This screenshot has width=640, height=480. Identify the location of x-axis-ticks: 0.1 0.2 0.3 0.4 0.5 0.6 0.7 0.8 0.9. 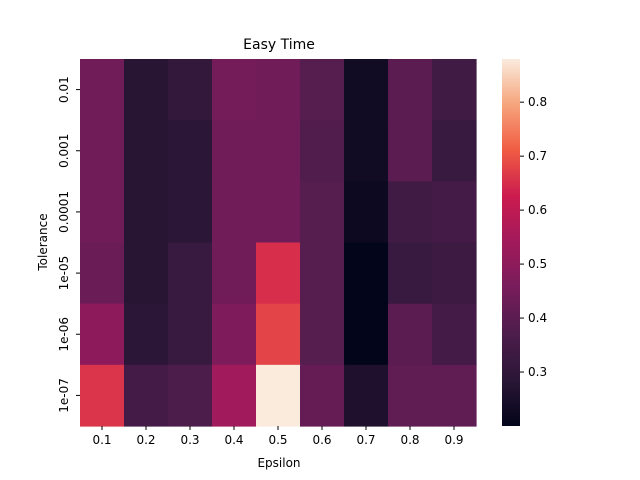
(278, 436).